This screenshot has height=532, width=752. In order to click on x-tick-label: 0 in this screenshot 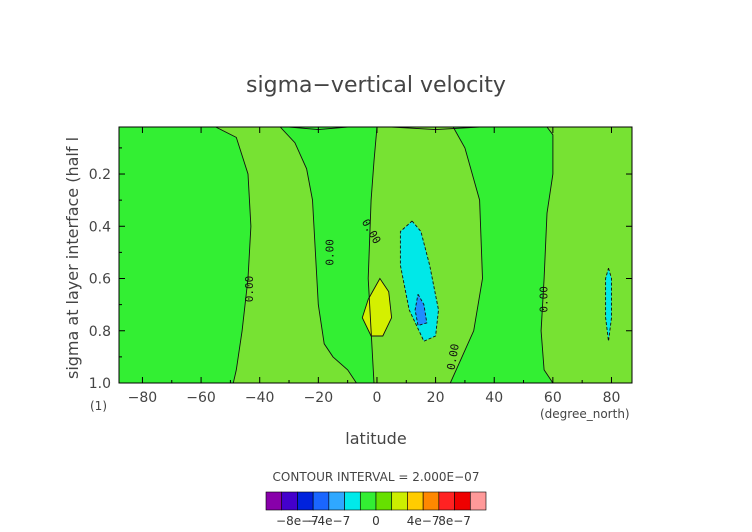, I will do `click(377, 398)`.